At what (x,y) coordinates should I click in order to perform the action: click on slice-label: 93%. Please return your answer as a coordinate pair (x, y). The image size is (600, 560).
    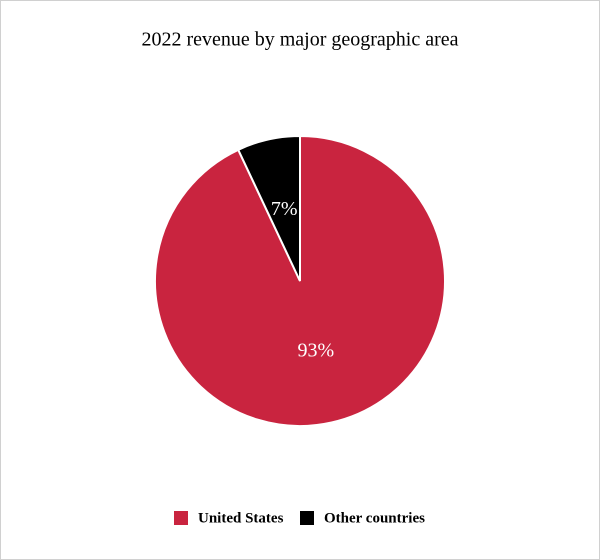
    Looking at the image, I should click on (315, 350).